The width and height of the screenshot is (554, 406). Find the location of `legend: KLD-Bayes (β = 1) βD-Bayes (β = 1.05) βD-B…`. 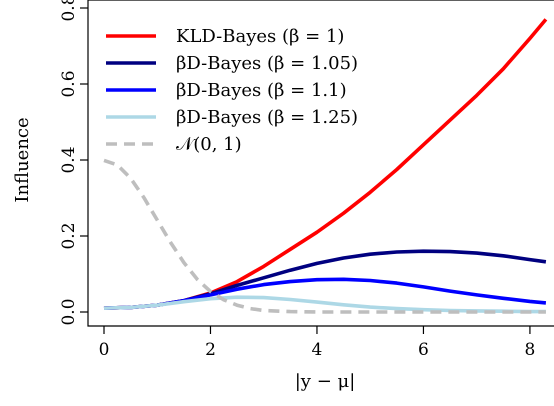

legend: KLD-Bayes (β = 1) βD-Bayes (β = 1.05) βD-B… is located at coordinates (232, 90).